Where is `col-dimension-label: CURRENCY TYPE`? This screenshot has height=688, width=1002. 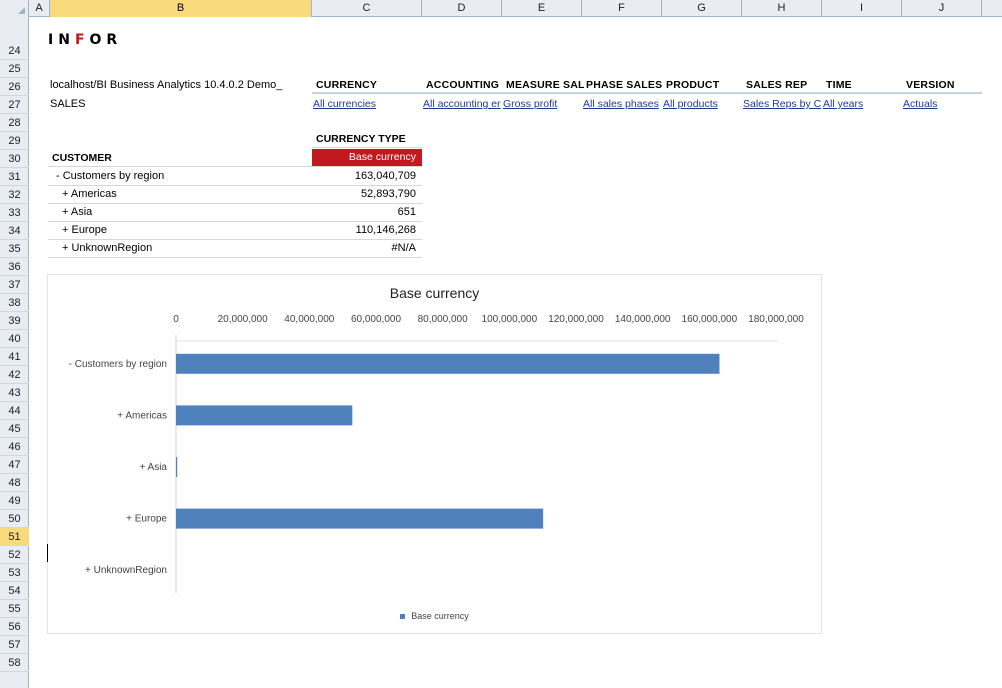 col-dimension-label: CURRENCY TYPE is located at coordinates (361, 139).